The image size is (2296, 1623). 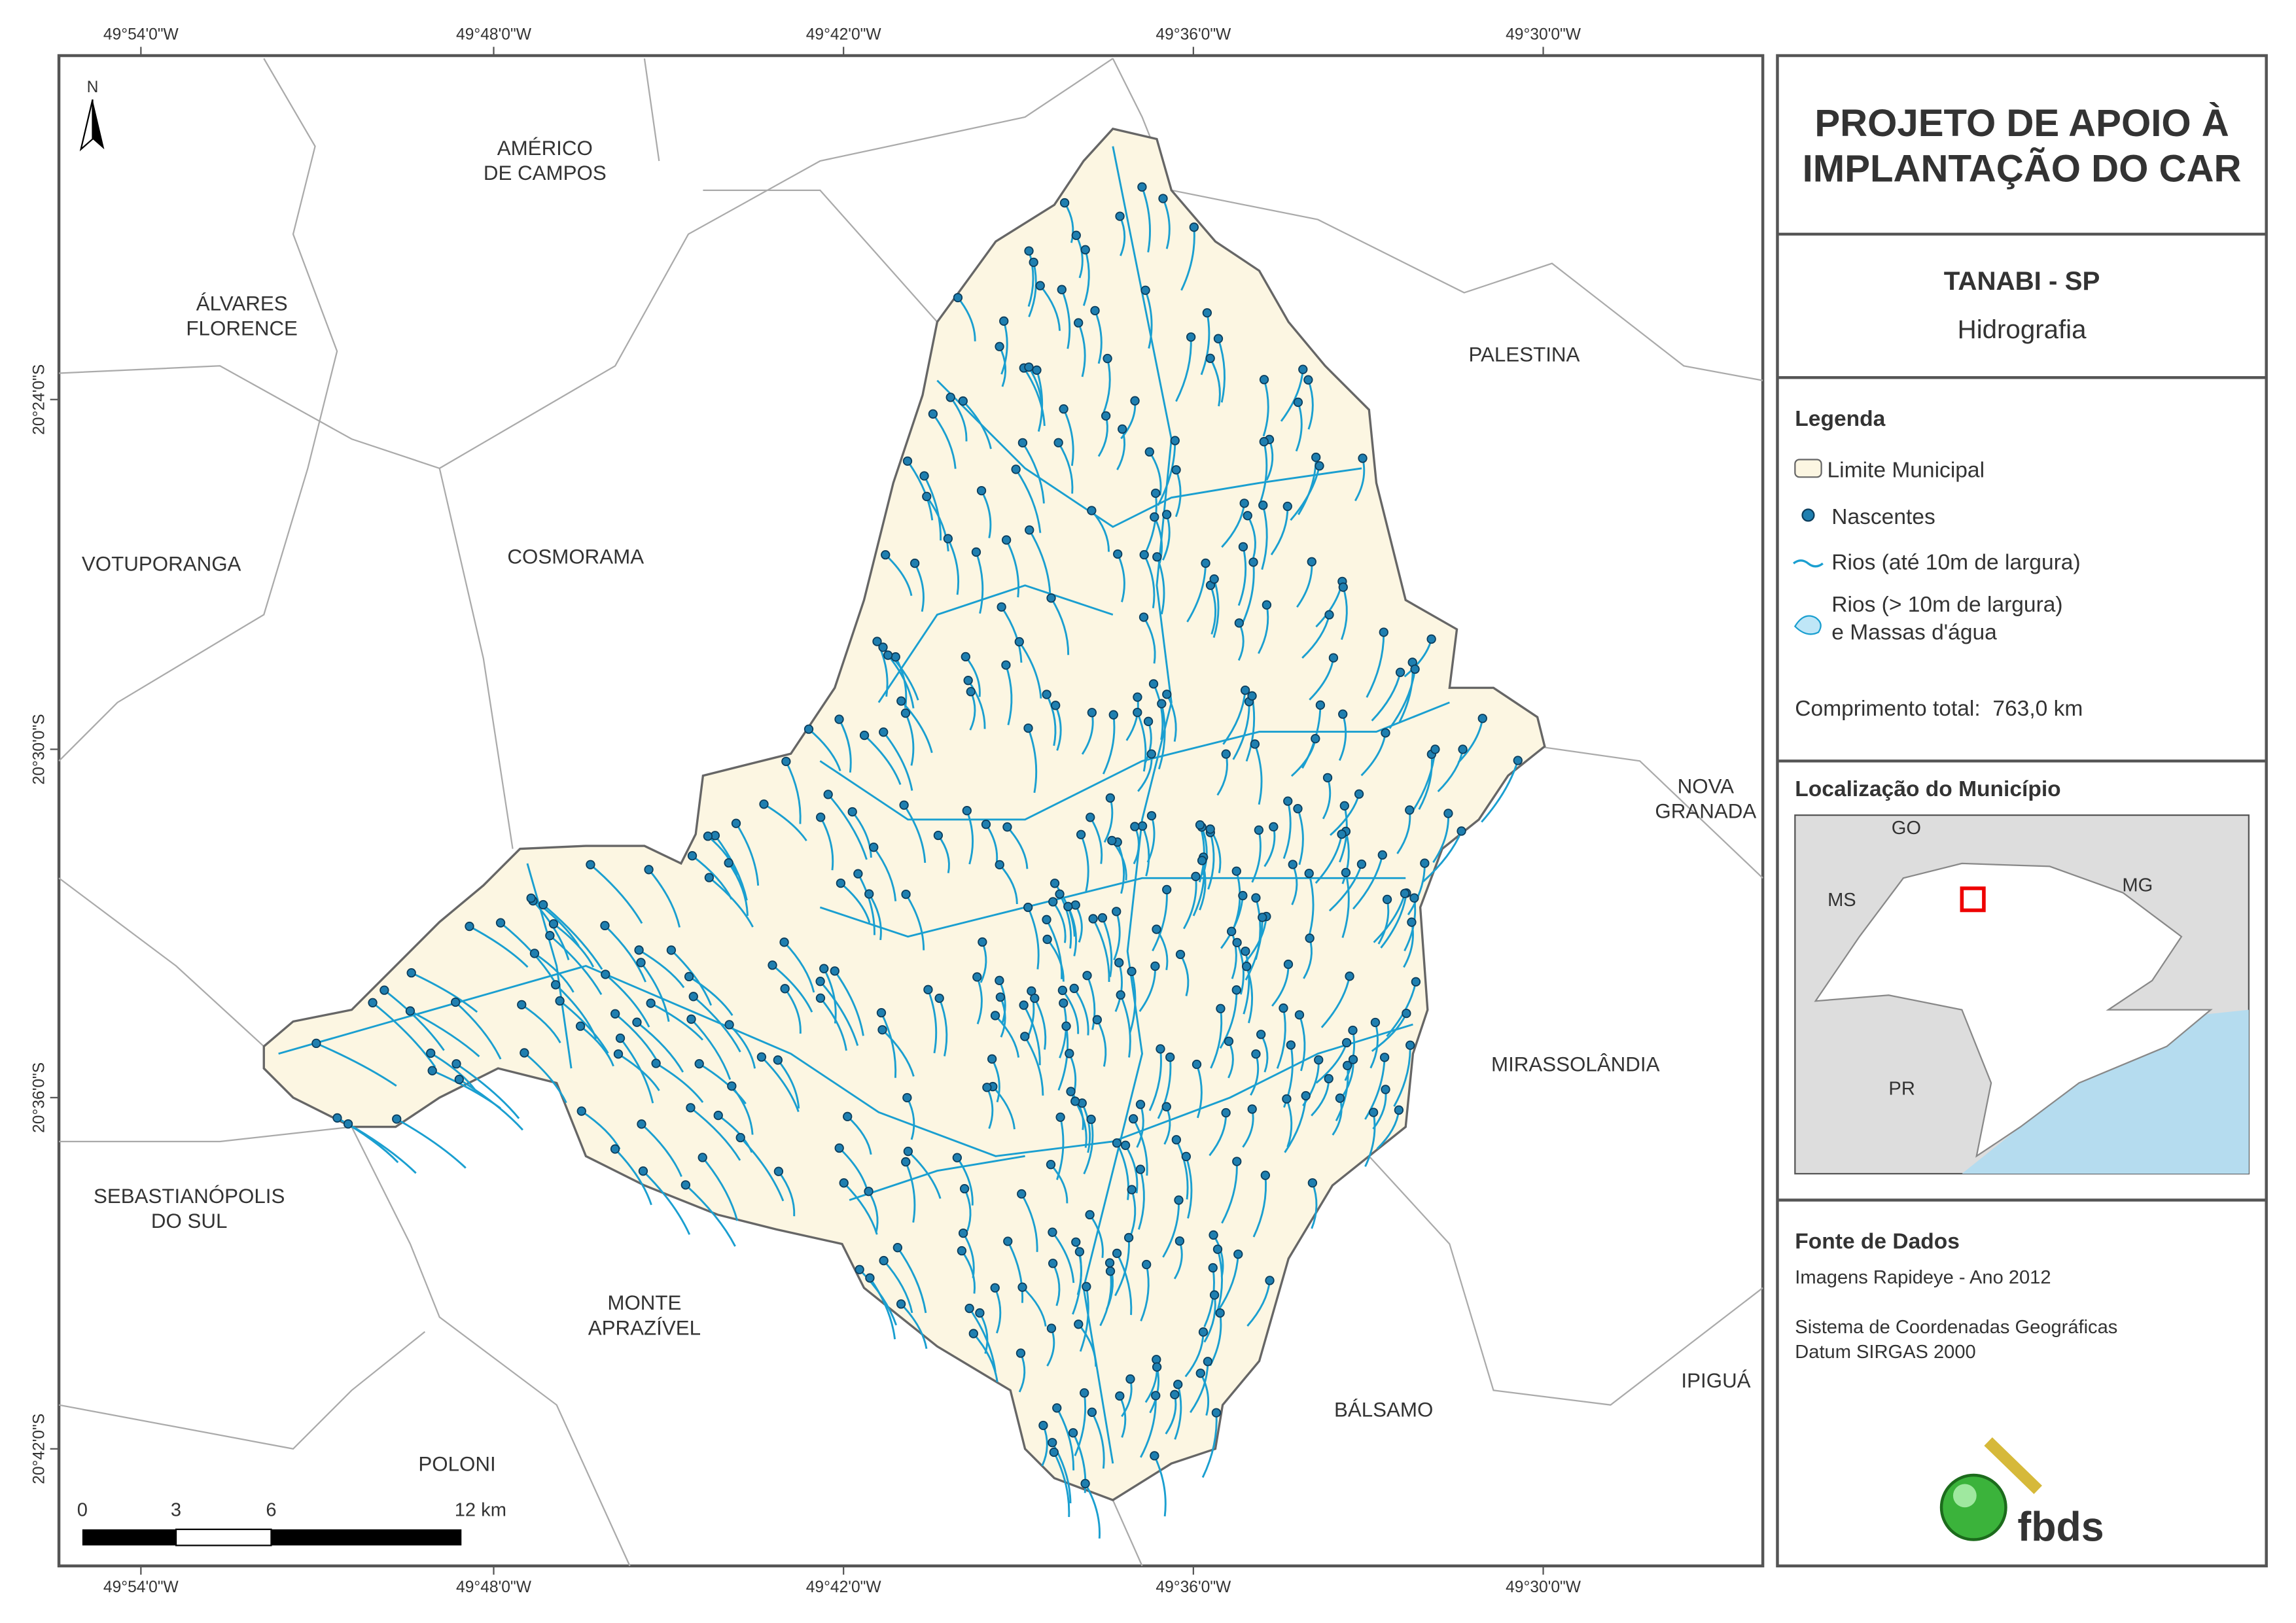 What do you see at coordinates (1808, 469) in the screenshot?
I see `legend-symbol-boundary` at bounding box center [1808, 469].